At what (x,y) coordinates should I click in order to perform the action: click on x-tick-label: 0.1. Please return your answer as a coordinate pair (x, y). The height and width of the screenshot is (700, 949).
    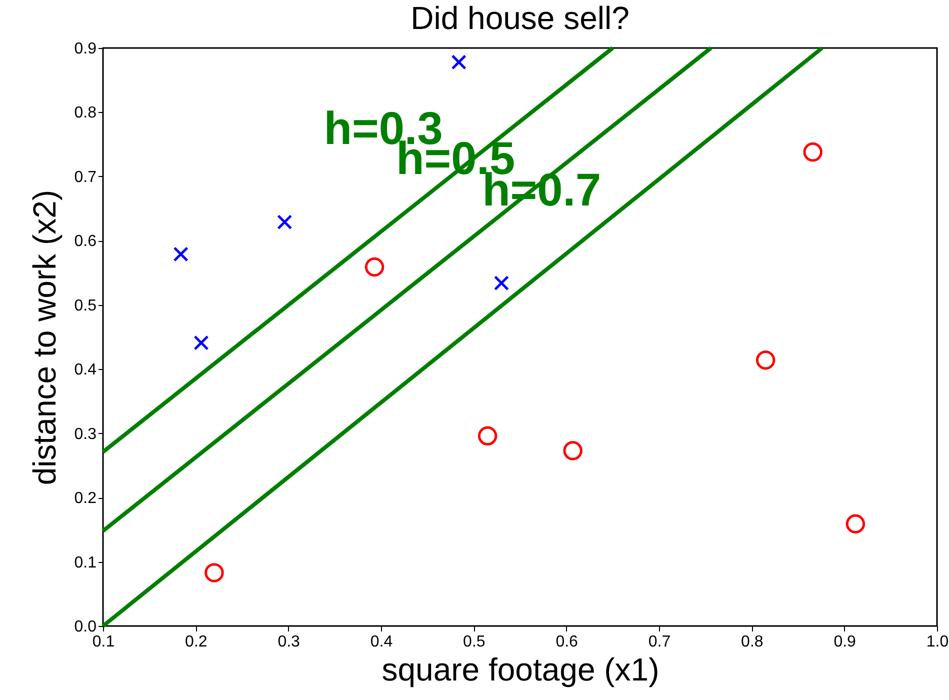
    Looking at the image, I should click on (103, 642).